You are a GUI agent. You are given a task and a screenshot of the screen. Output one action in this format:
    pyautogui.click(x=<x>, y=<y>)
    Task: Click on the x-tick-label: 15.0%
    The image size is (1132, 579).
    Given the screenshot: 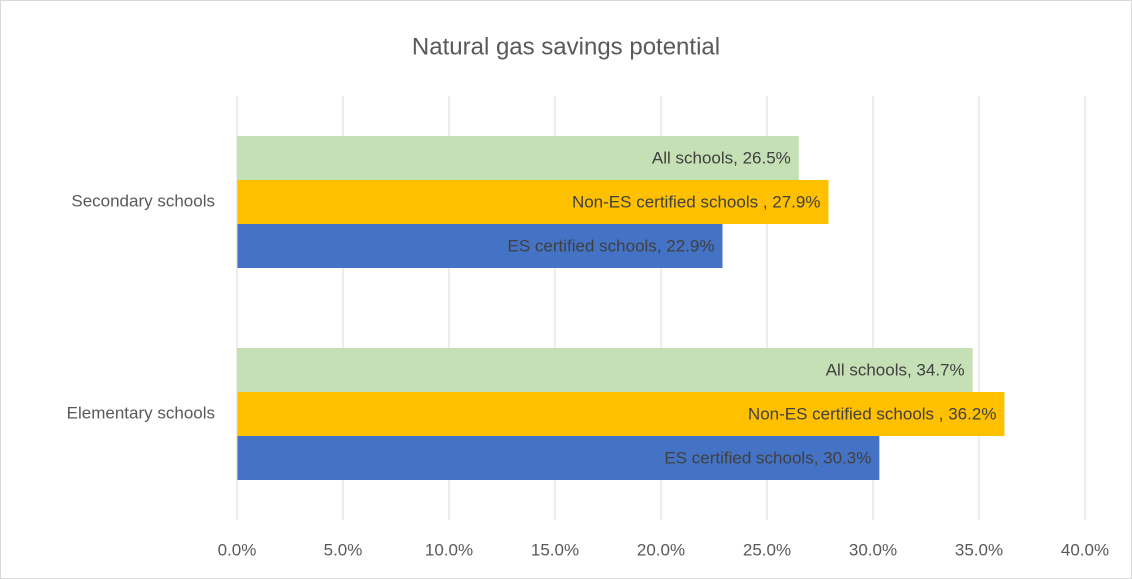 What is the action you would take?
    pyautogui.click(x=555, y=549)
    